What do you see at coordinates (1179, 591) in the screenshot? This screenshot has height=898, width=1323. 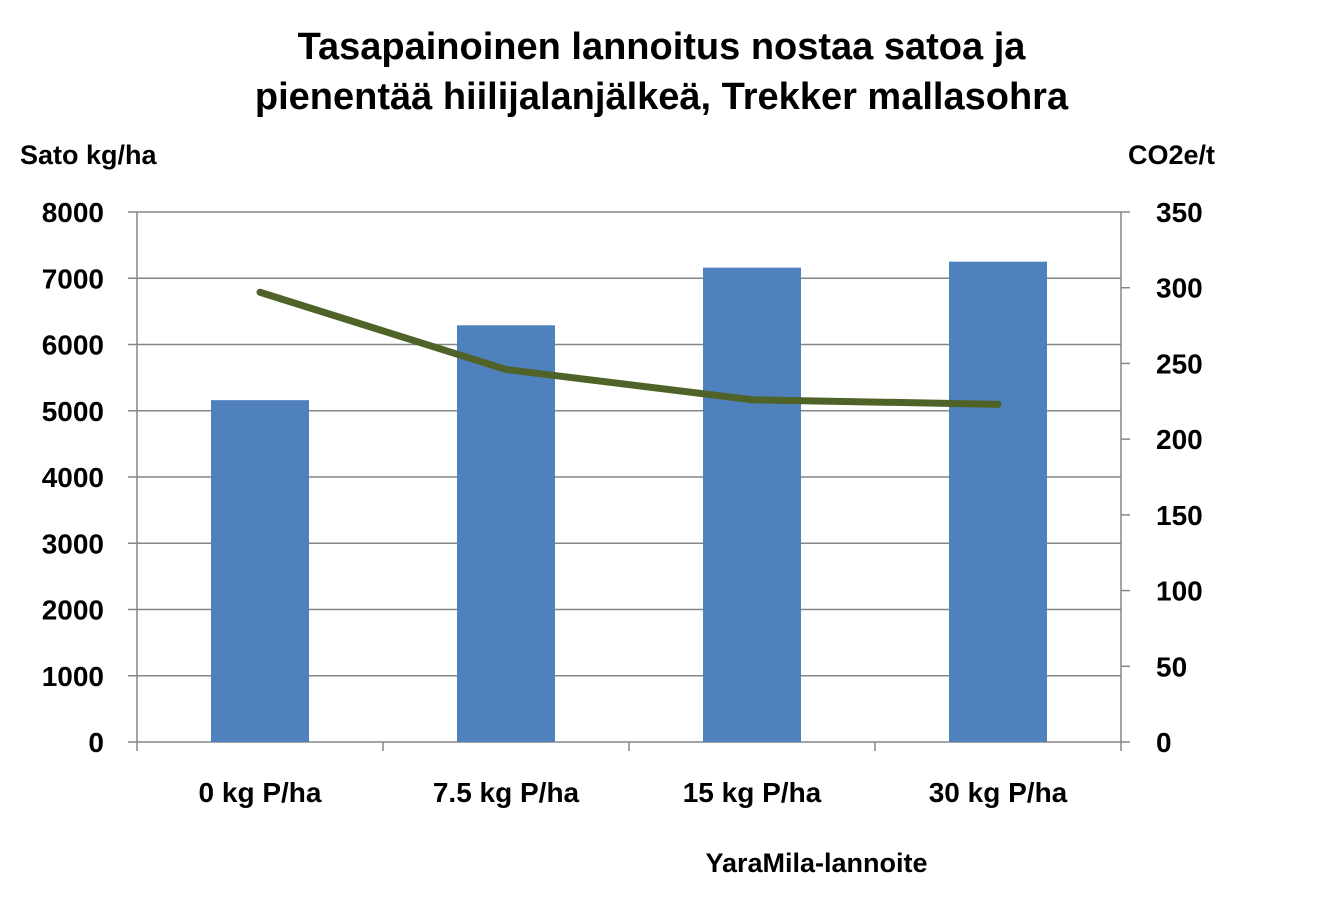 I see `y2-tick-label: 100` at bounding box center [1179, 591].